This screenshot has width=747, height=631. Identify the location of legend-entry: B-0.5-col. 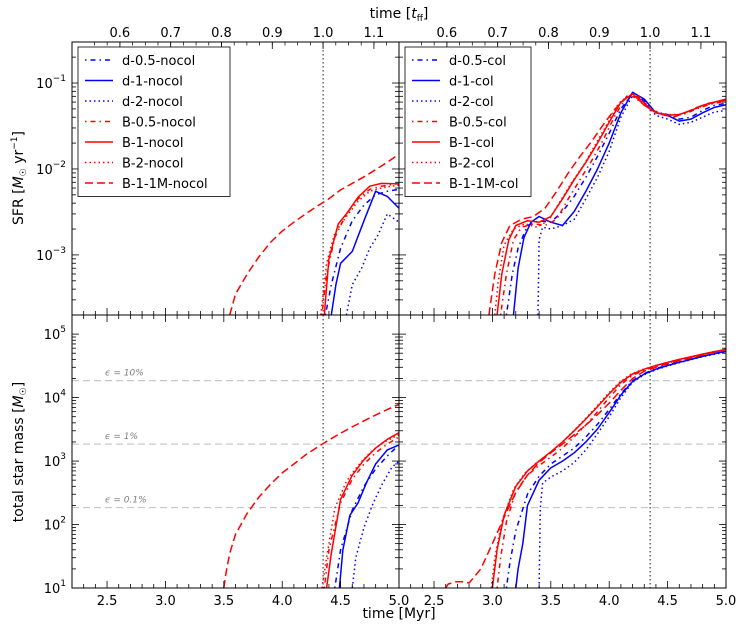
(478, 123).